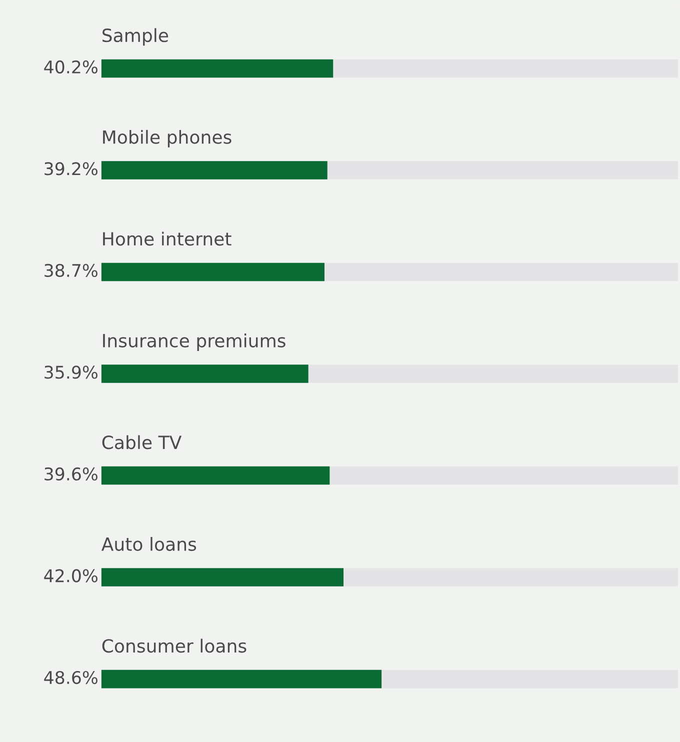 This screenshot has height=742, width=680. I want to click on y-tick-label: Mobile phones, so click(167, 139).